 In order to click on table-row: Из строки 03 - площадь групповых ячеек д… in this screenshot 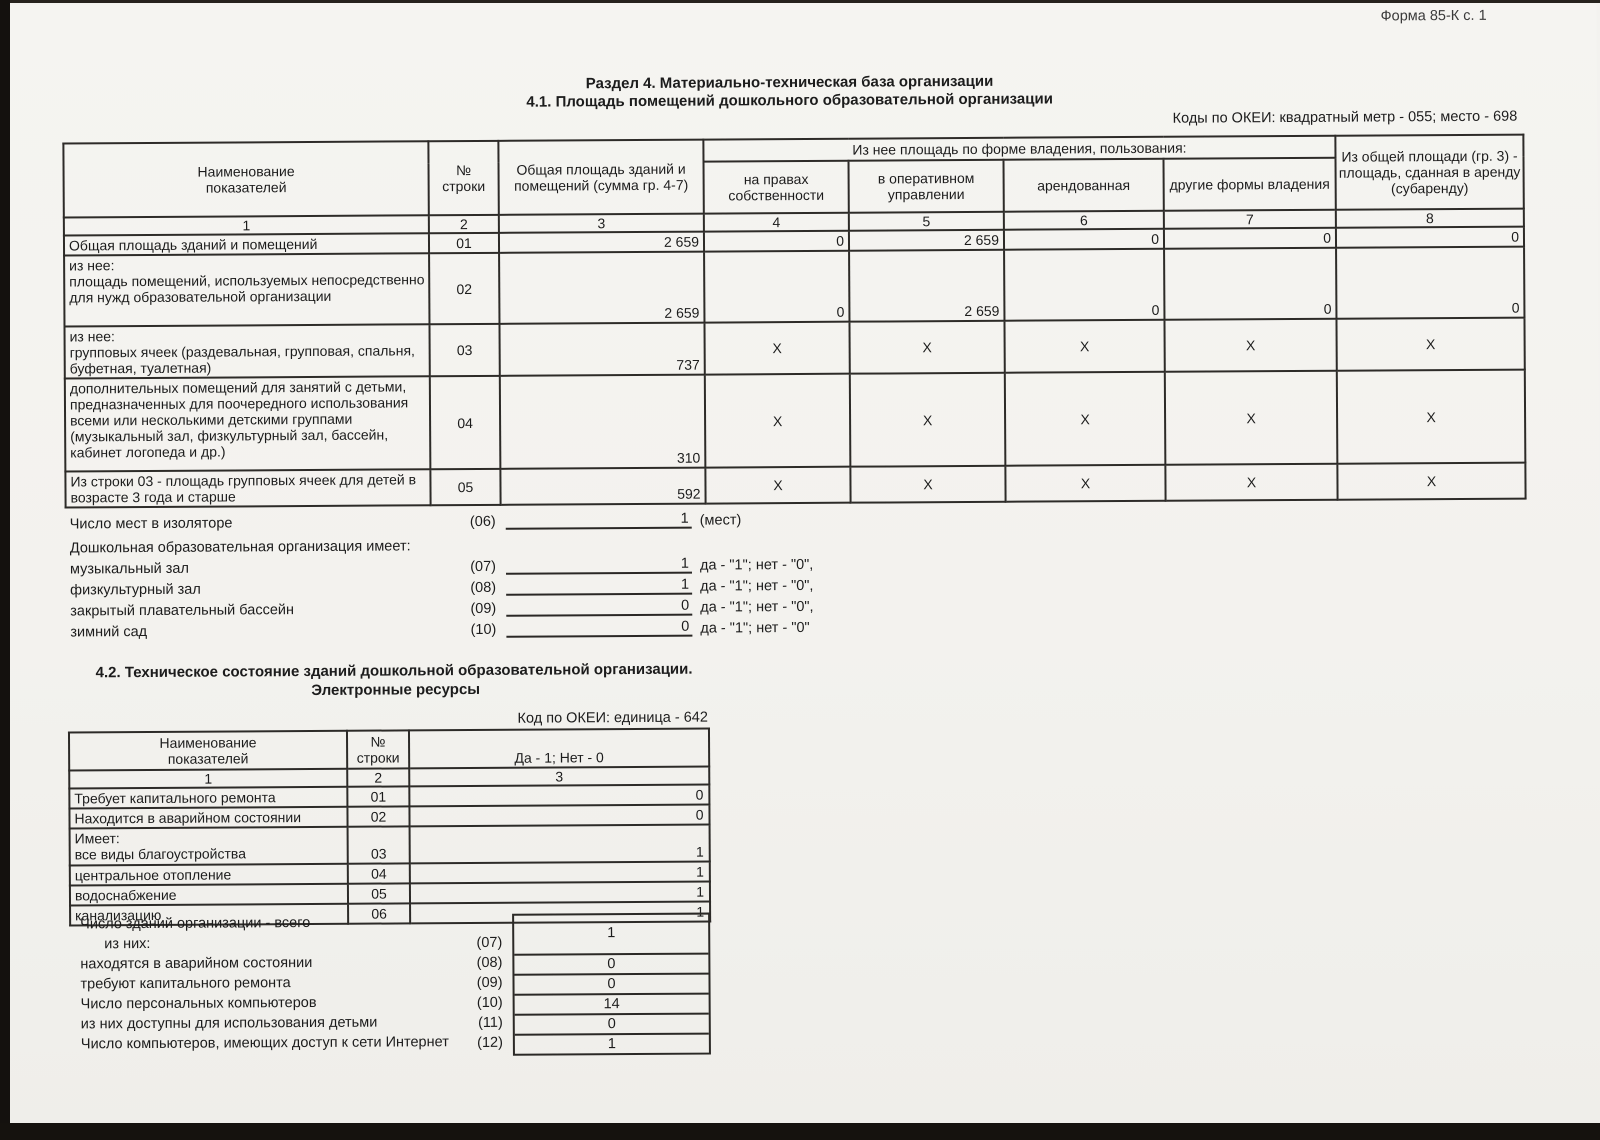, I will do `click(795, 485)`.